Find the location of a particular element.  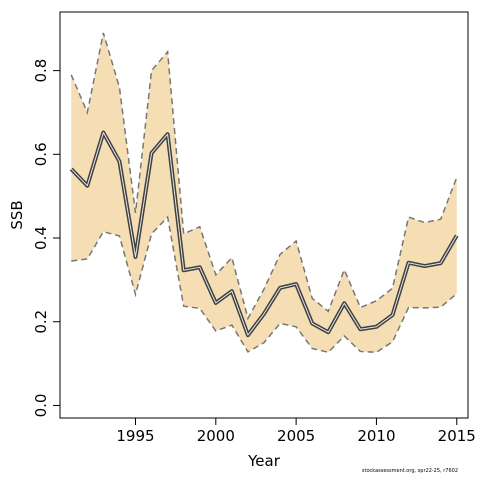

x-tick-label: 1995 is located at coordinates (135, 436).